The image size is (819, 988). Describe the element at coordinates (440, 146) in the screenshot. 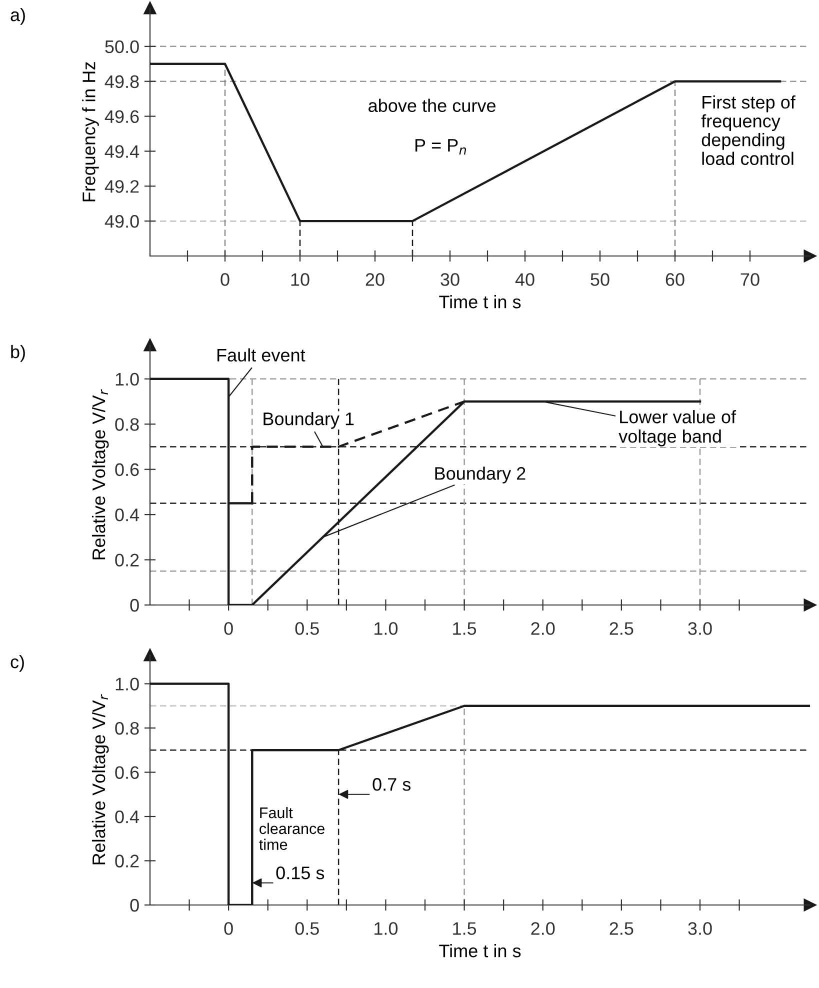

I see `annotation: P = P$_{n}$` at that location.